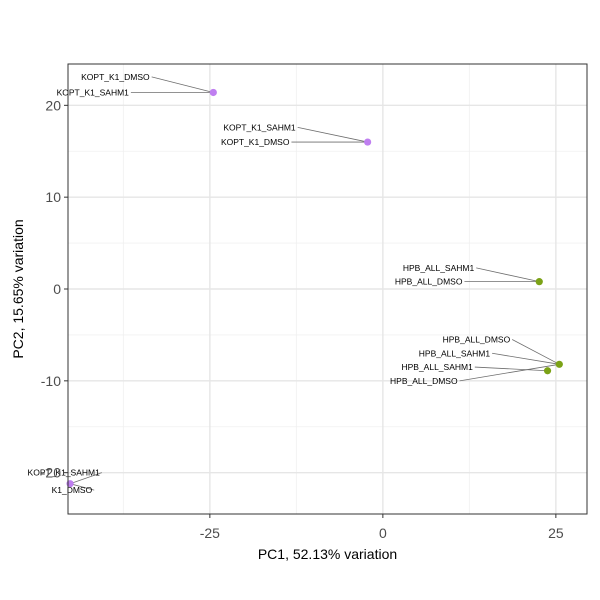 The image size is (600, 600). Describe the element at coordinates (383, 533) in the screenshot. I see `x-tick-label: 0` at that location.